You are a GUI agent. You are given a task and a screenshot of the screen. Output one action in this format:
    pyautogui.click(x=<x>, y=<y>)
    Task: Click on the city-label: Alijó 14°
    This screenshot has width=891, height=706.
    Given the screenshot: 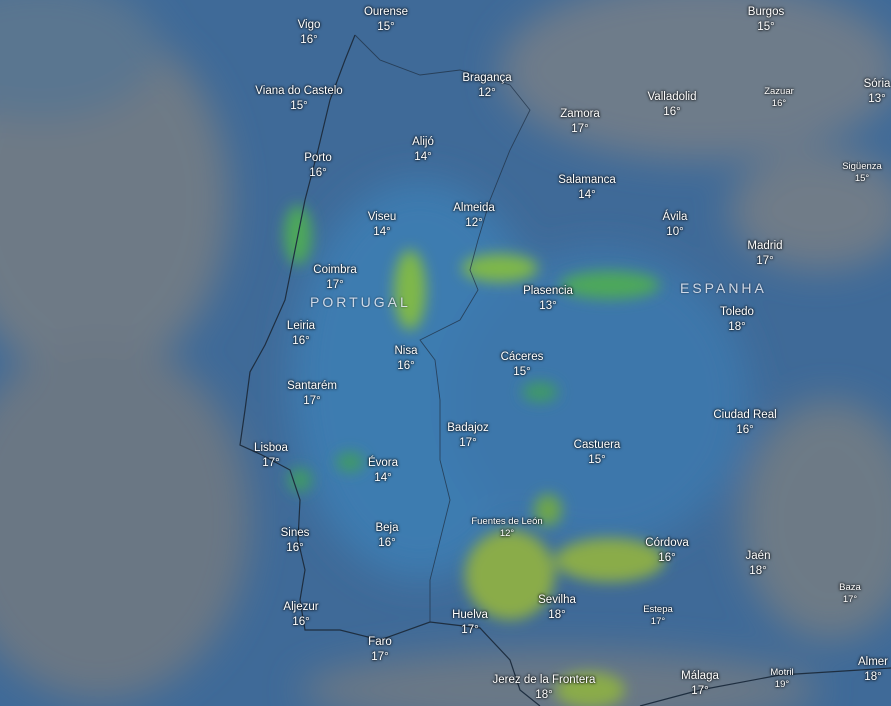 What is the action you would take?
    pyautogui.click(x=423, y=150)
    